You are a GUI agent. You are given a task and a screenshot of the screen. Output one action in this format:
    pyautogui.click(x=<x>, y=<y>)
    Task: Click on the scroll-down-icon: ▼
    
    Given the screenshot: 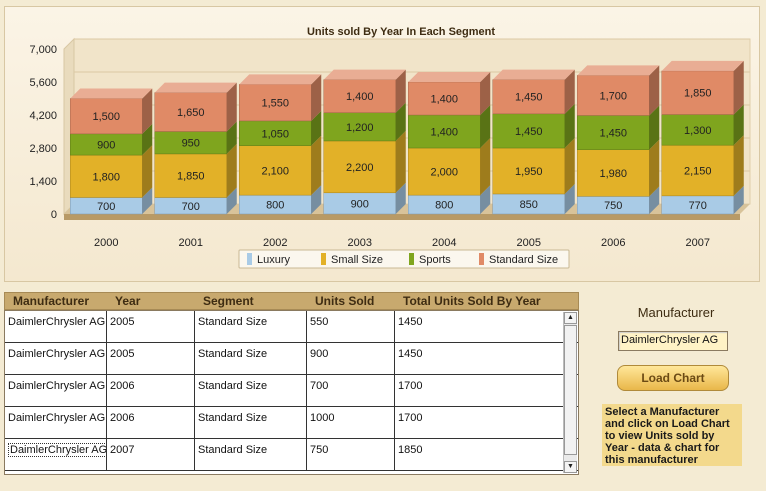 What is the action you would take?
    pyautogui.click(x=570, y=467)
    